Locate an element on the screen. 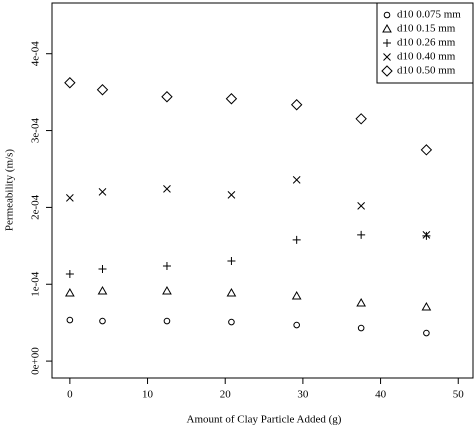 The width and height of the screenshot is (474, 437). y-tick-label: 0e+00 is located at coordinates (36, 361).